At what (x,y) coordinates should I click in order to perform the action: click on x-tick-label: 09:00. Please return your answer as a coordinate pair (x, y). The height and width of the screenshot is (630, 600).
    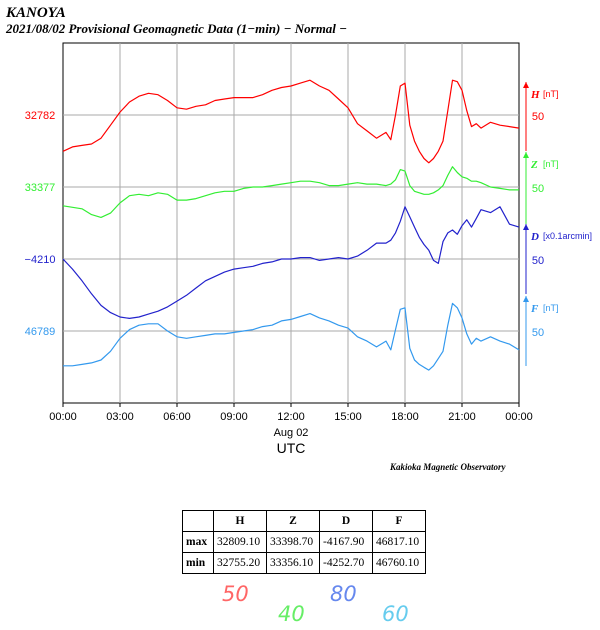
    Looking at the image, I should click on (234, 417).